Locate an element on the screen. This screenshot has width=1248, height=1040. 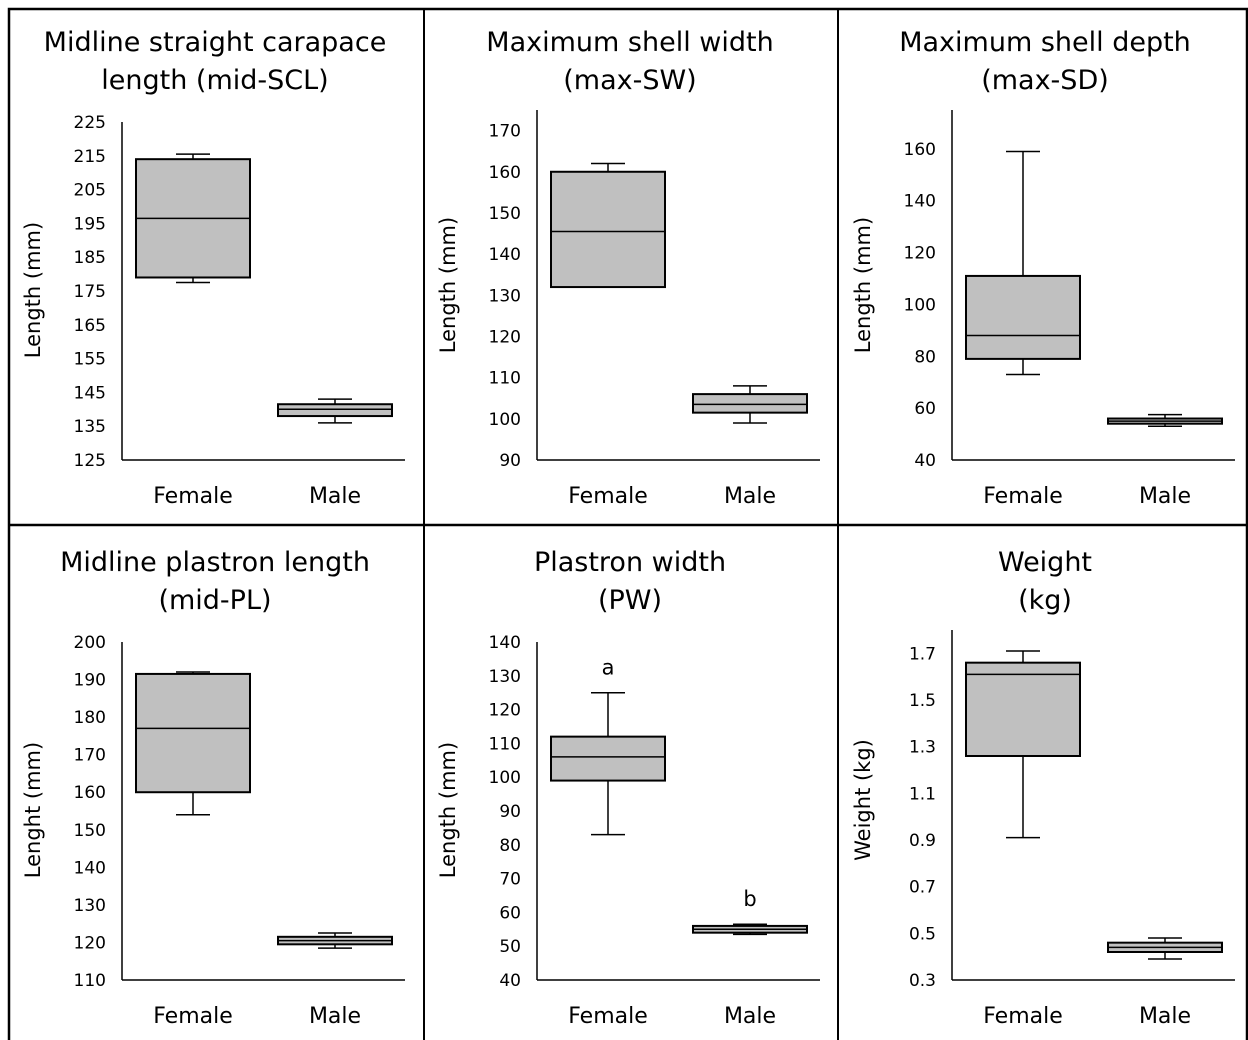
y-tick-label: 1.3 is located at coordinates (922, 748).